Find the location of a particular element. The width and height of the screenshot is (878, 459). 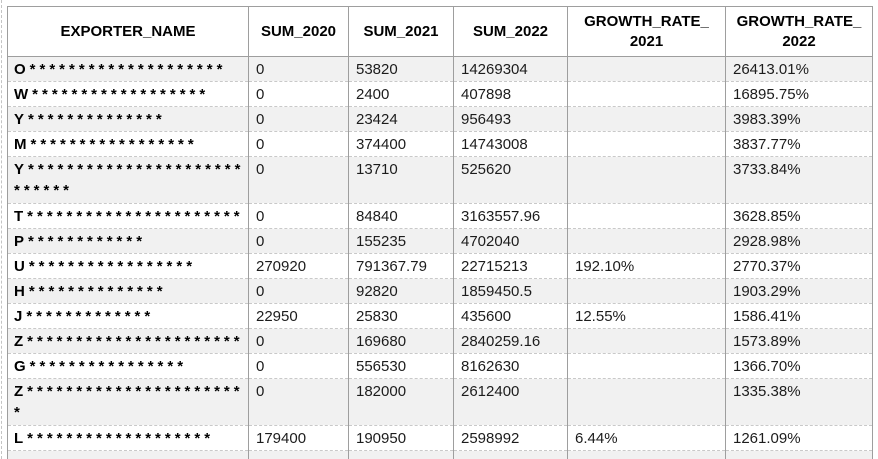

cell-sum-2022: 435600 is located at coordinates (510, 316).